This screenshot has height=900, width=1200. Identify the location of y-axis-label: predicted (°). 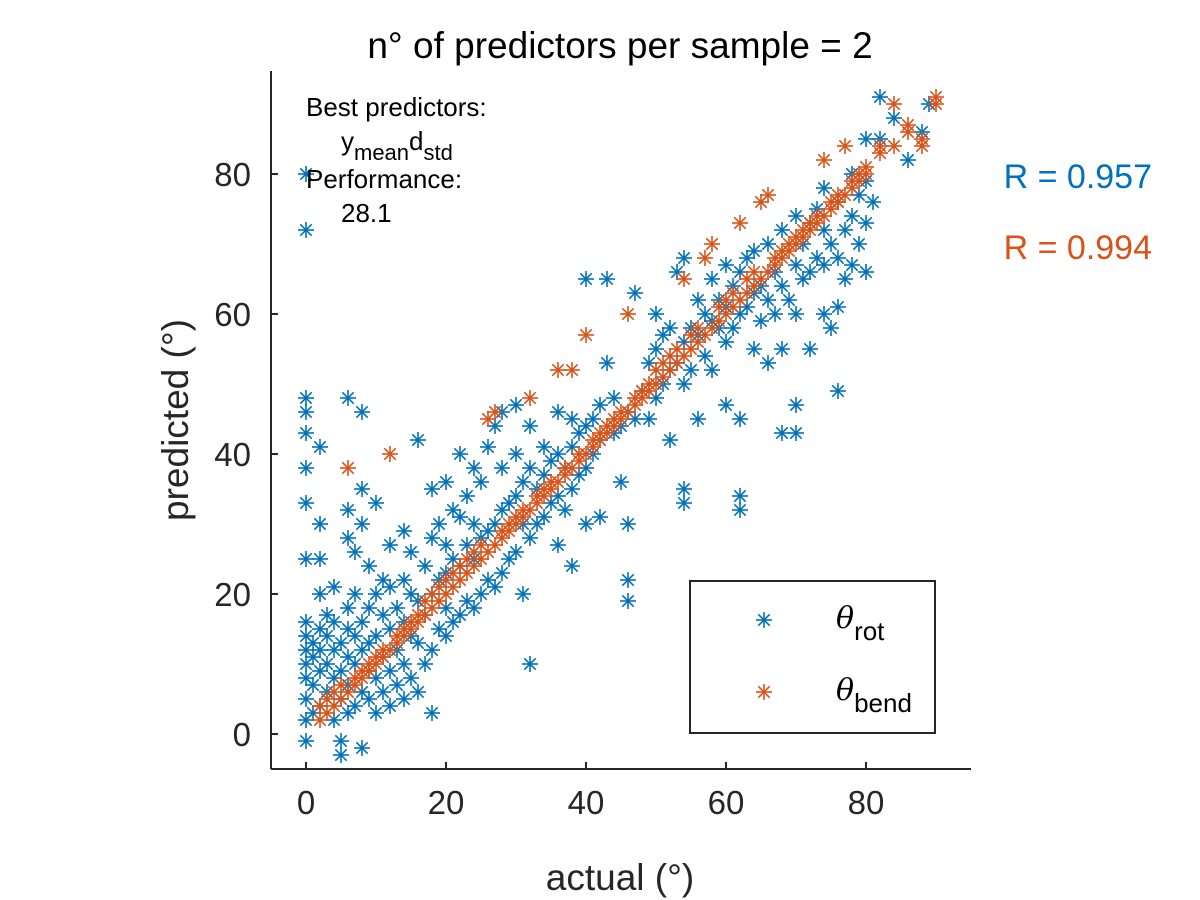
(175, 420).